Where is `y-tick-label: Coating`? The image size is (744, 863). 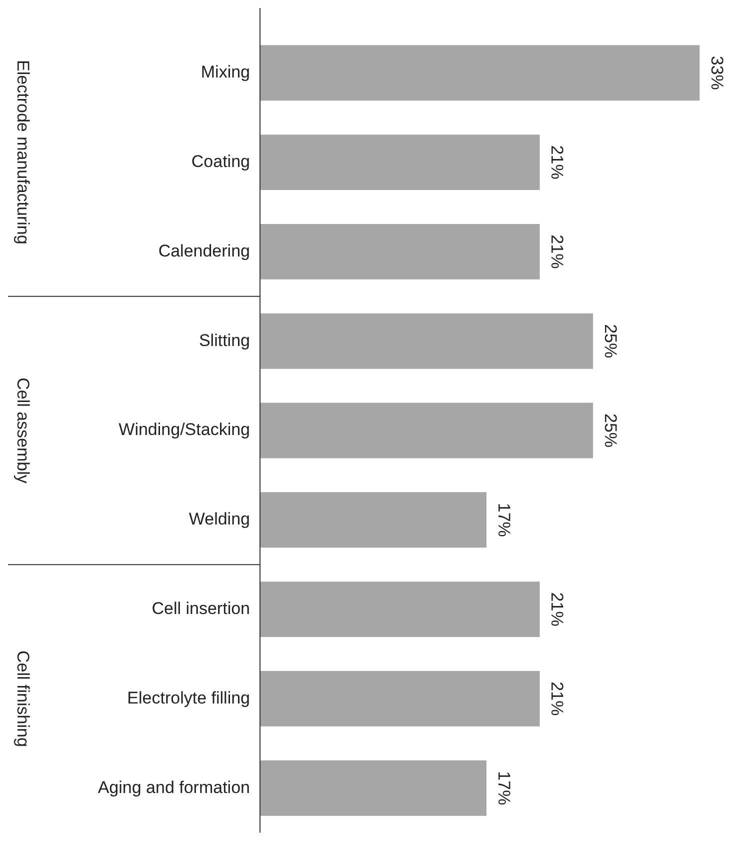 y-tick-label: Coating is located at coordinates (220, 161).